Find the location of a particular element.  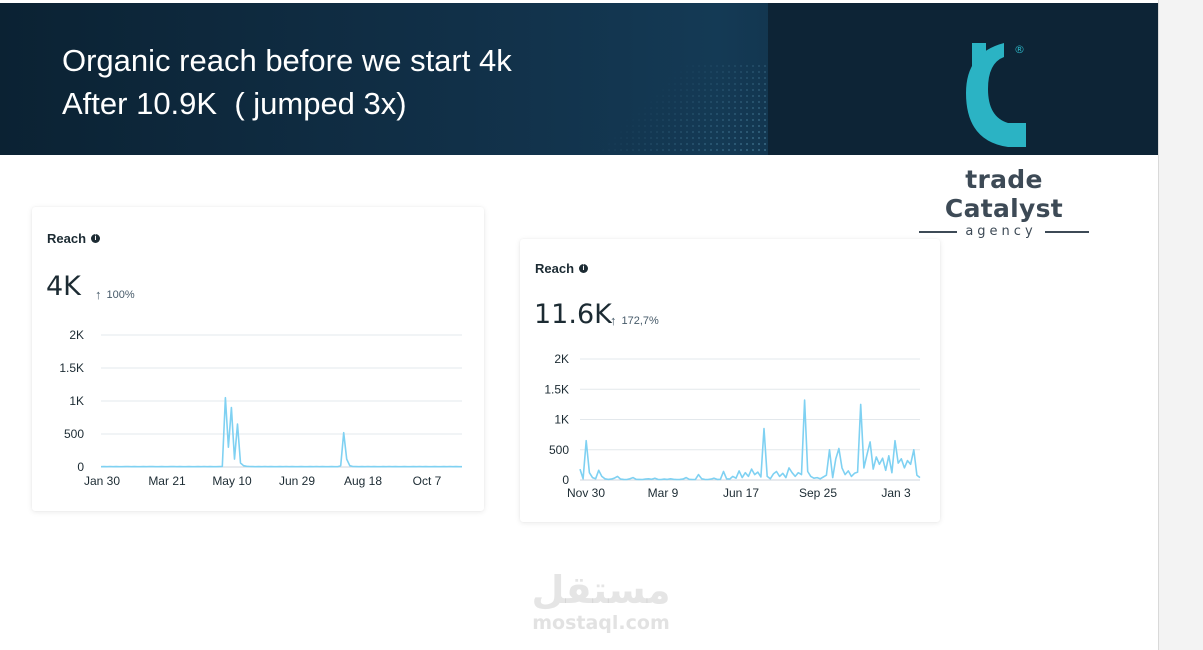

x-tick-label: Nov 30 is located at coordinates (586, 493).